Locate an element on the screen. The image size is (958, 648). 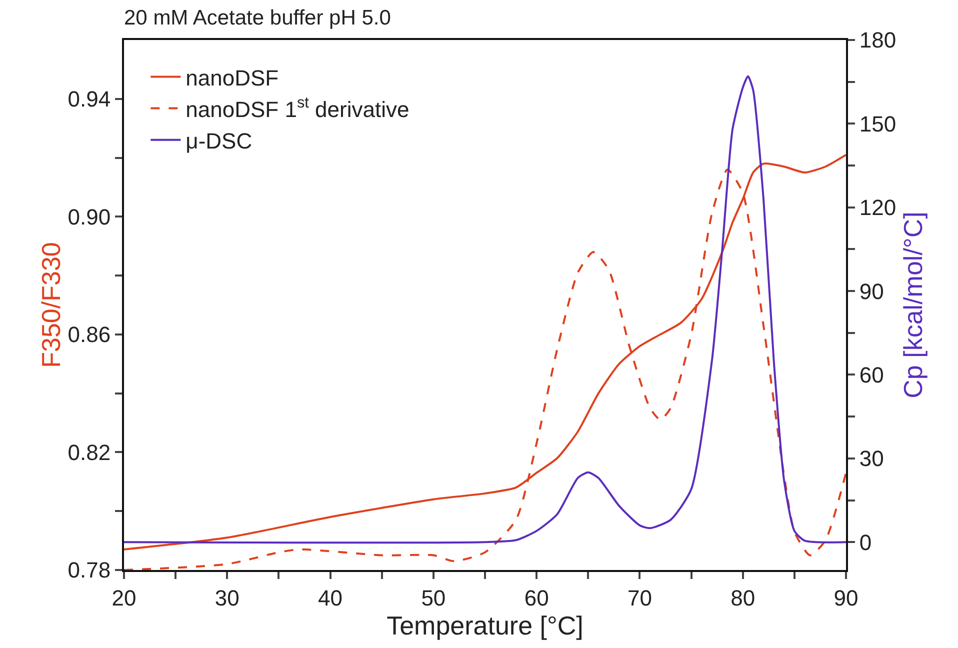
x-tick-label: 20 is located at coordinates (124, 597).